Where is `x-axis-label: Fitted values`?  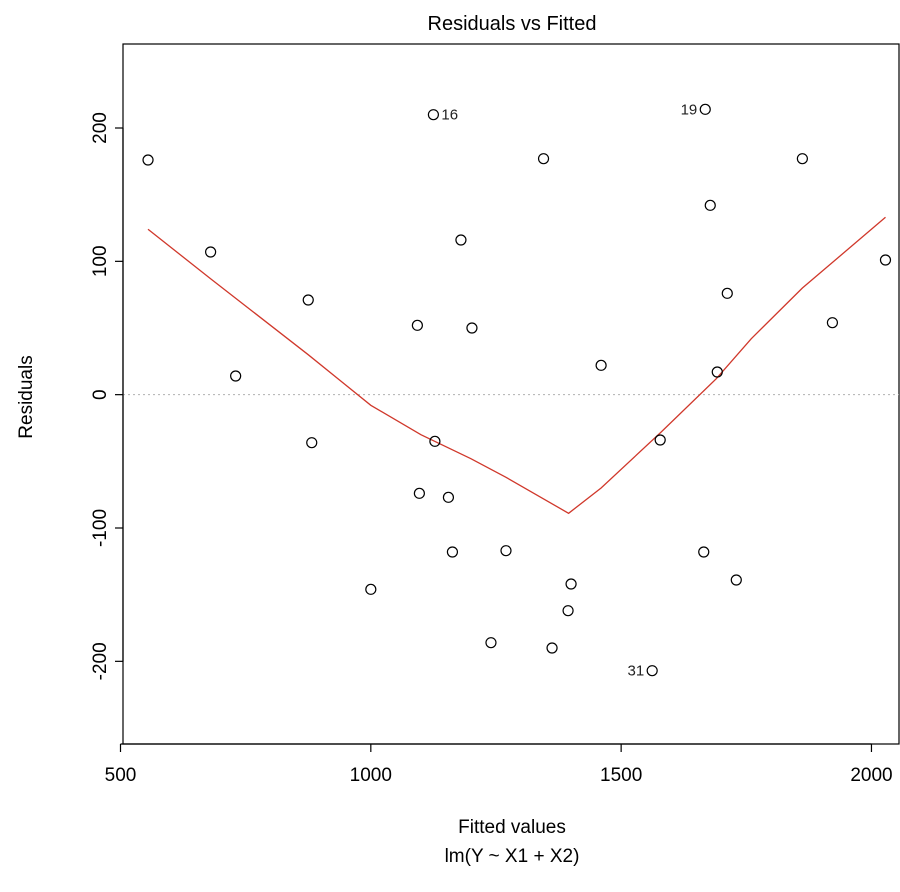
x-axis-label: Fitted values is located at coordinates (512, 827).